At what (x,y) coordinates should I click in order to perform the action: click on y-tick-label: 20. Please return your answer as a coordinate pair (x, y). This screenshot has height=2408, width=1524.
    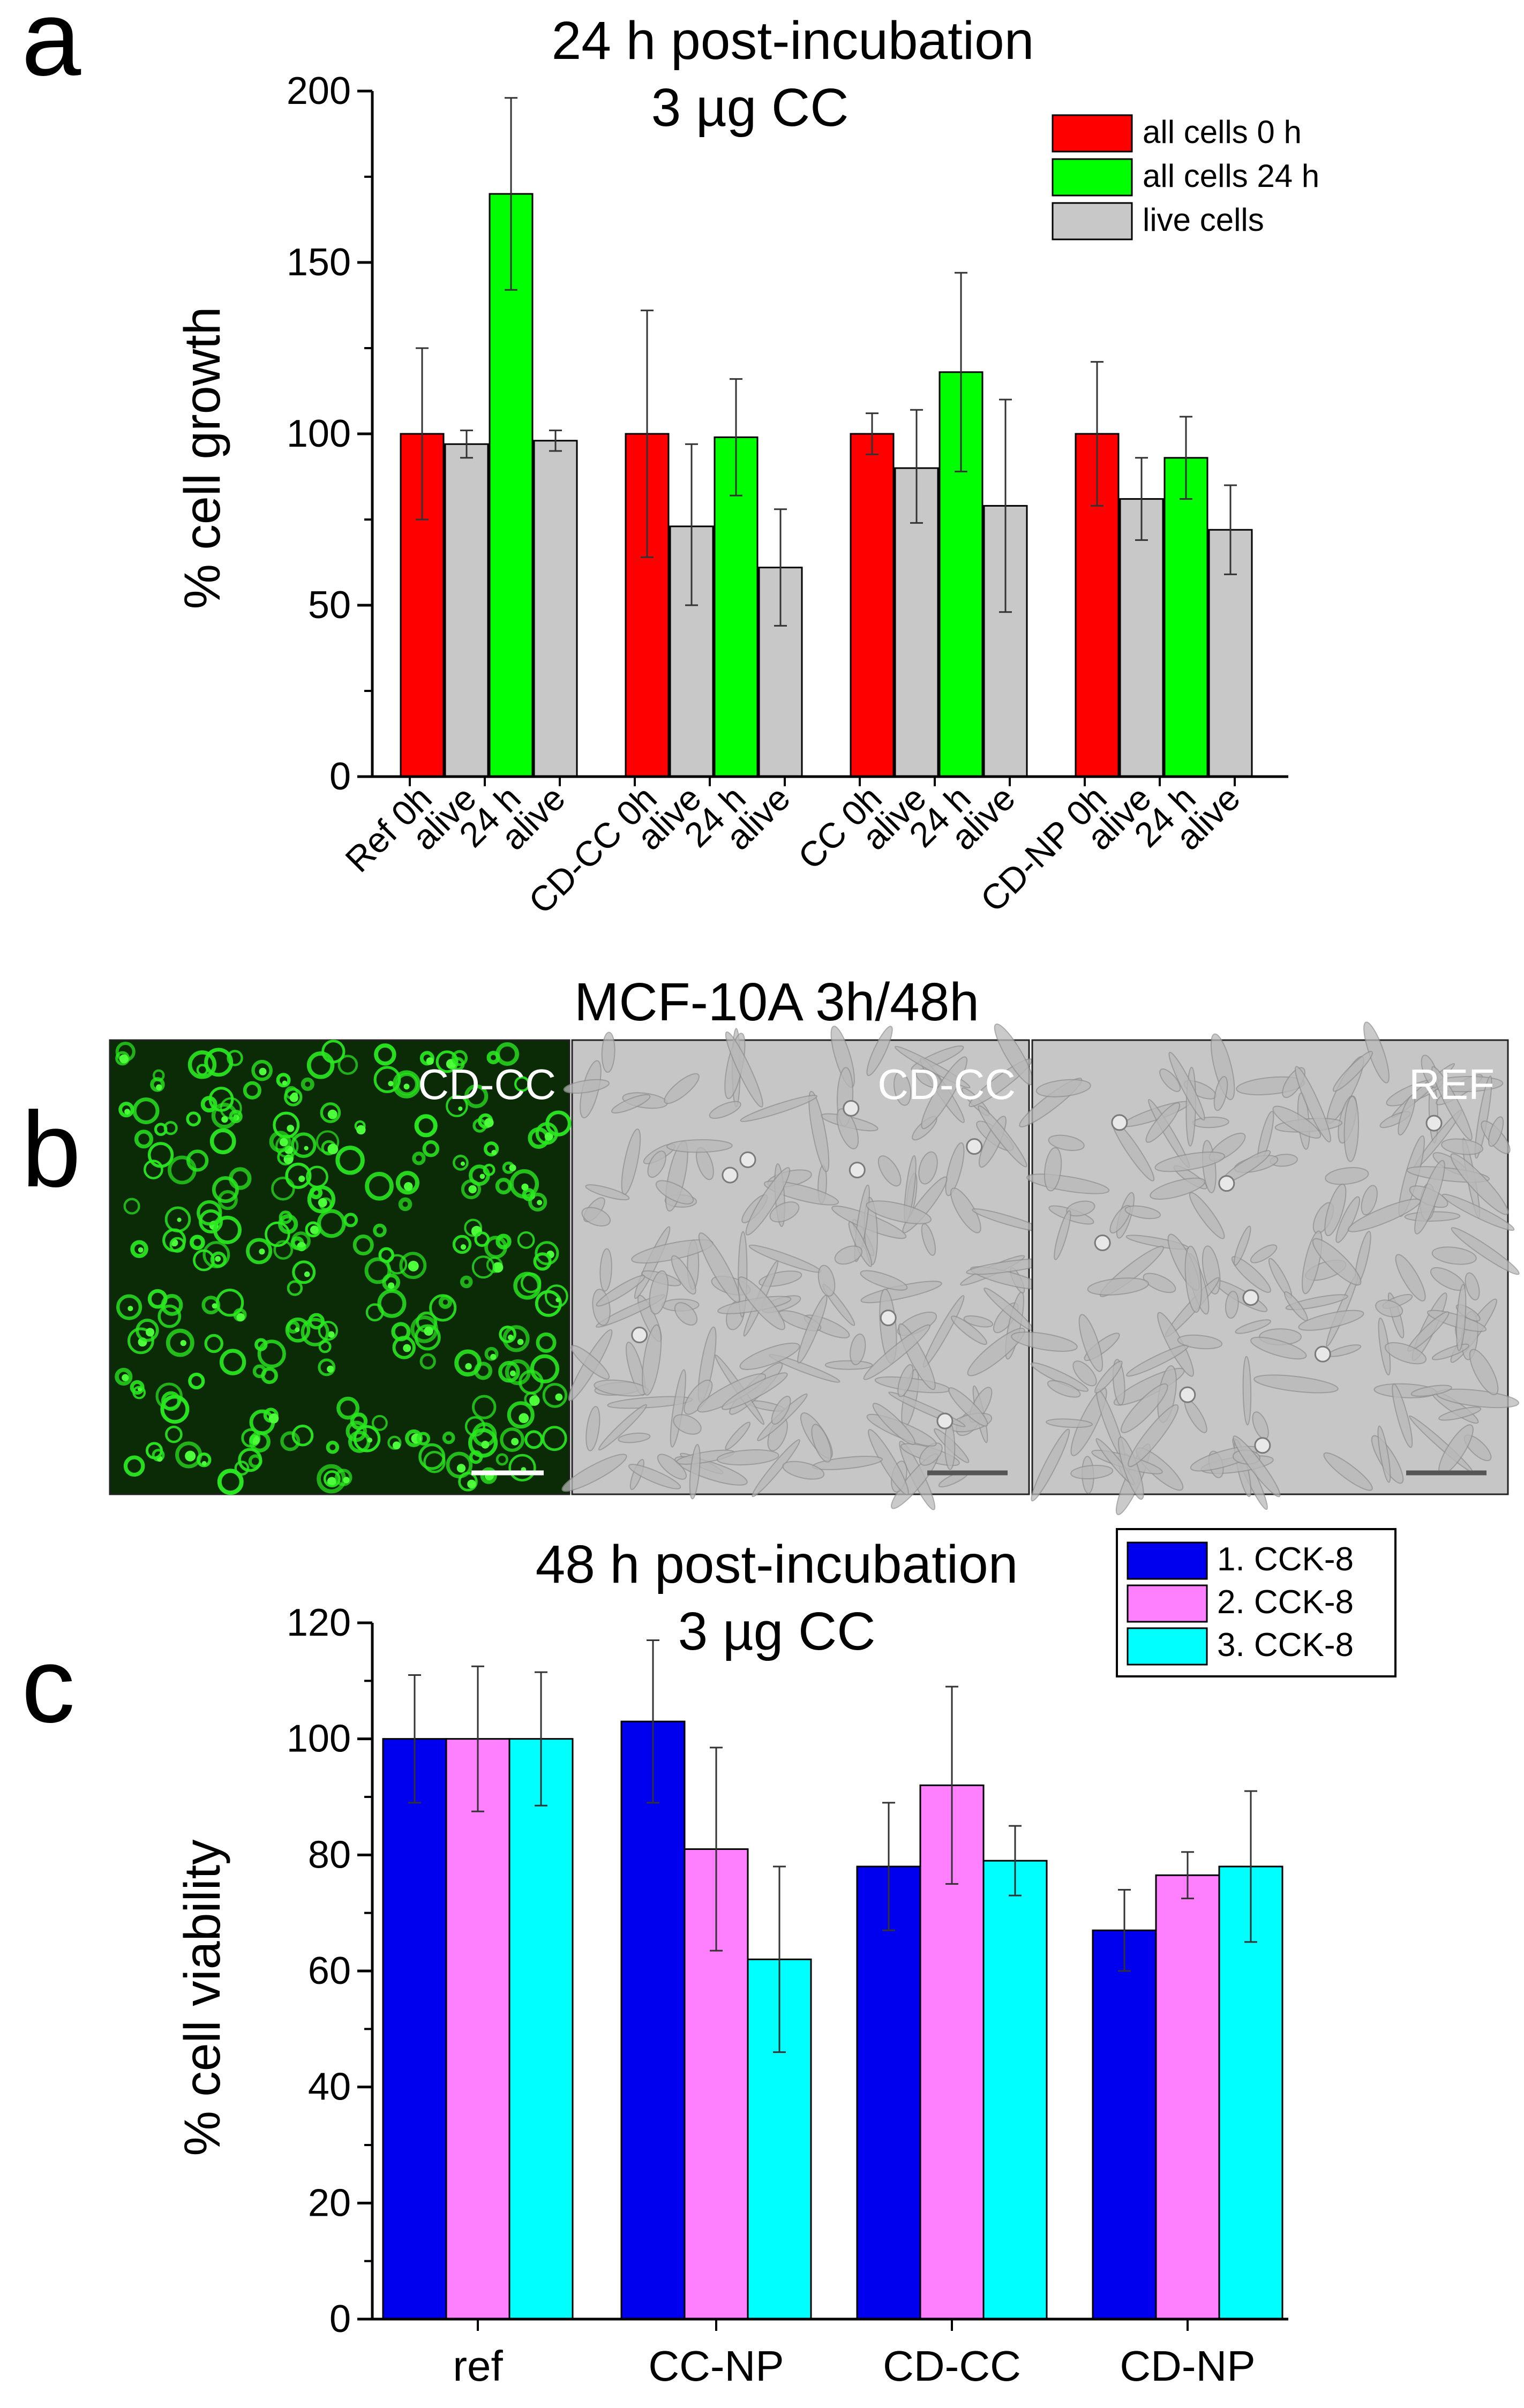
    Looking at the image, I should click on (329, 2202).